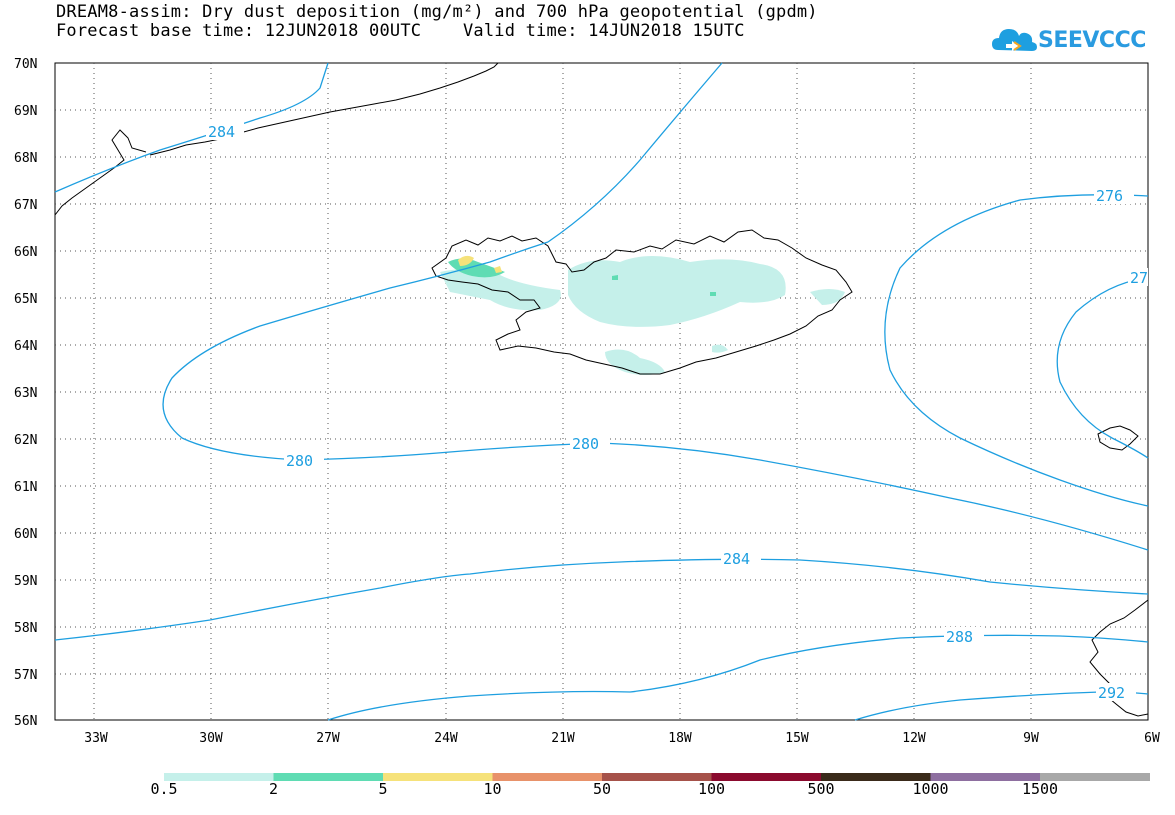  Describe the element at coordinates (1040, 789) in the screenshot. I see `colorbar-label: 1500` at that location.